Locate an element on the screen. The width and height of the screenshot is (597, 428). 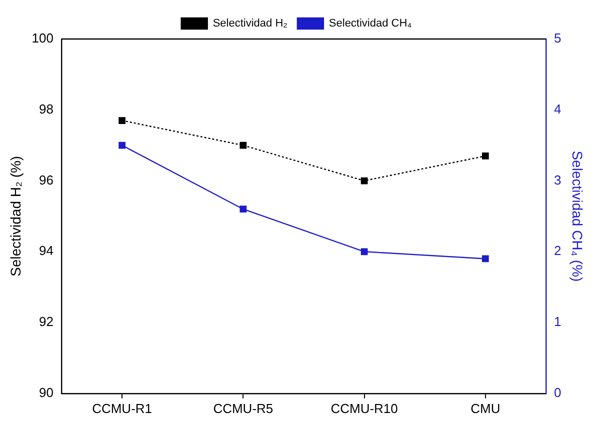
y-tick-label: 100 is located at coordinates (43, 38).